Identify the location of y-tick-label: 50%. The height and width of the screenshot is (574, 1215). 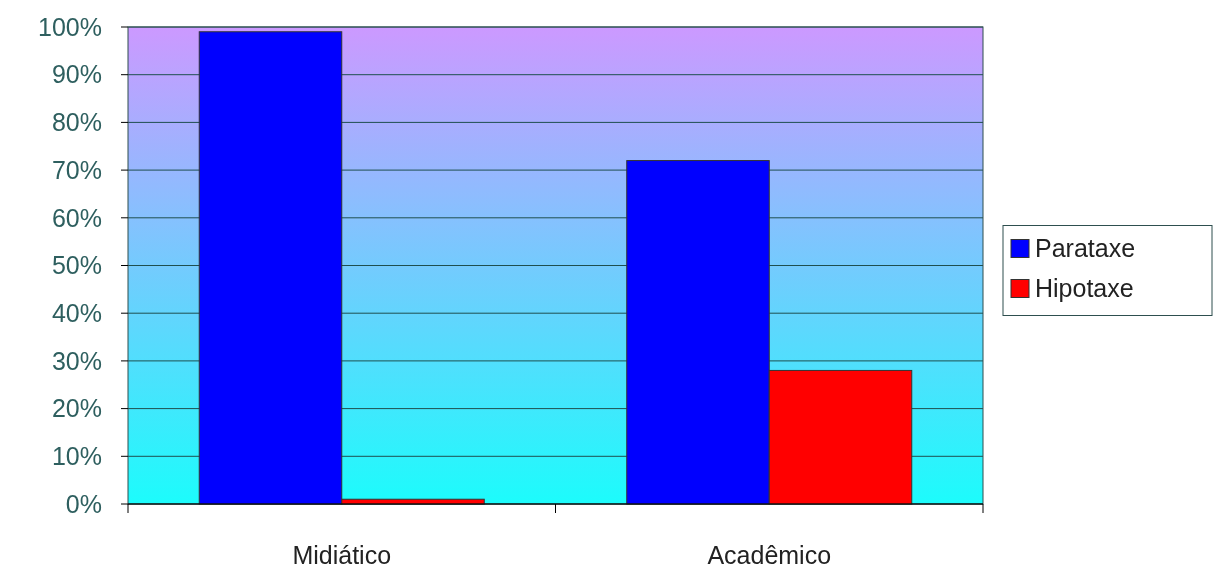
(76, 265).